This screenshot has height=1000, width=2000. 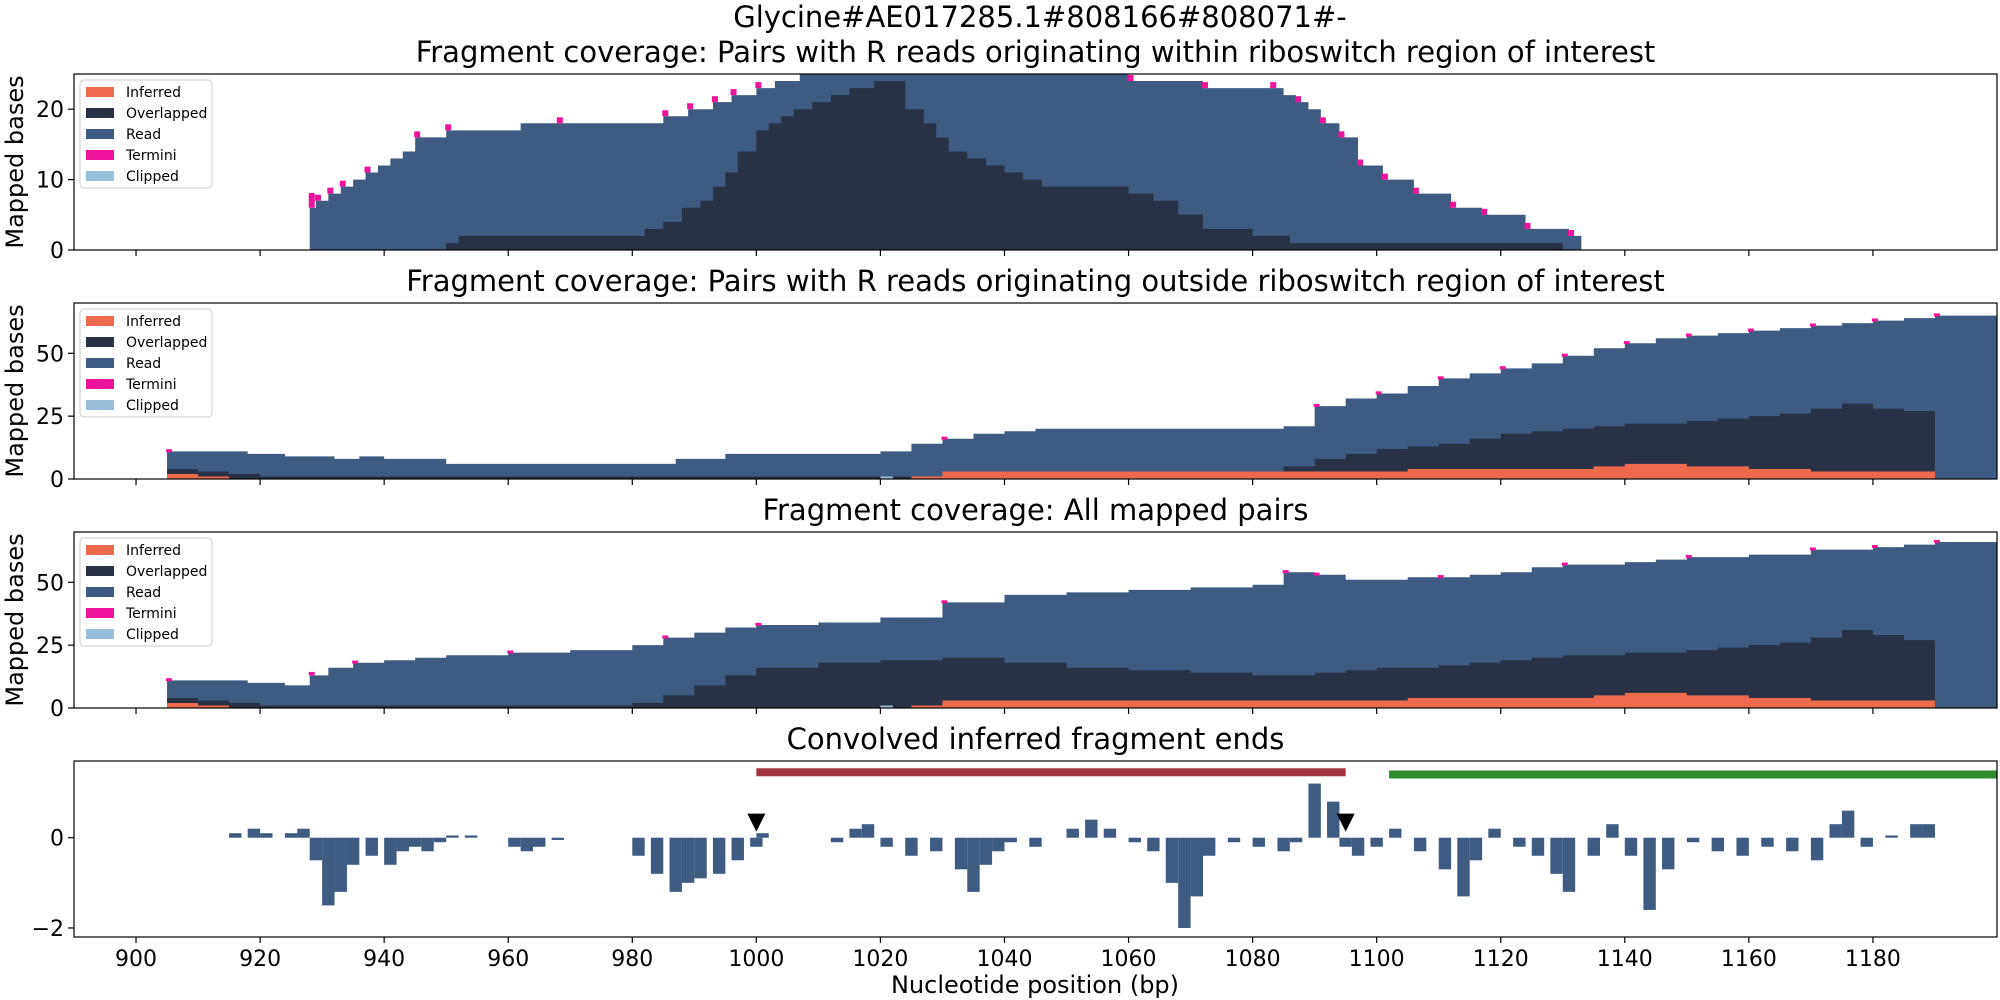 I want to click on legend-swatch-overlapped, so click(x=100, y=571).